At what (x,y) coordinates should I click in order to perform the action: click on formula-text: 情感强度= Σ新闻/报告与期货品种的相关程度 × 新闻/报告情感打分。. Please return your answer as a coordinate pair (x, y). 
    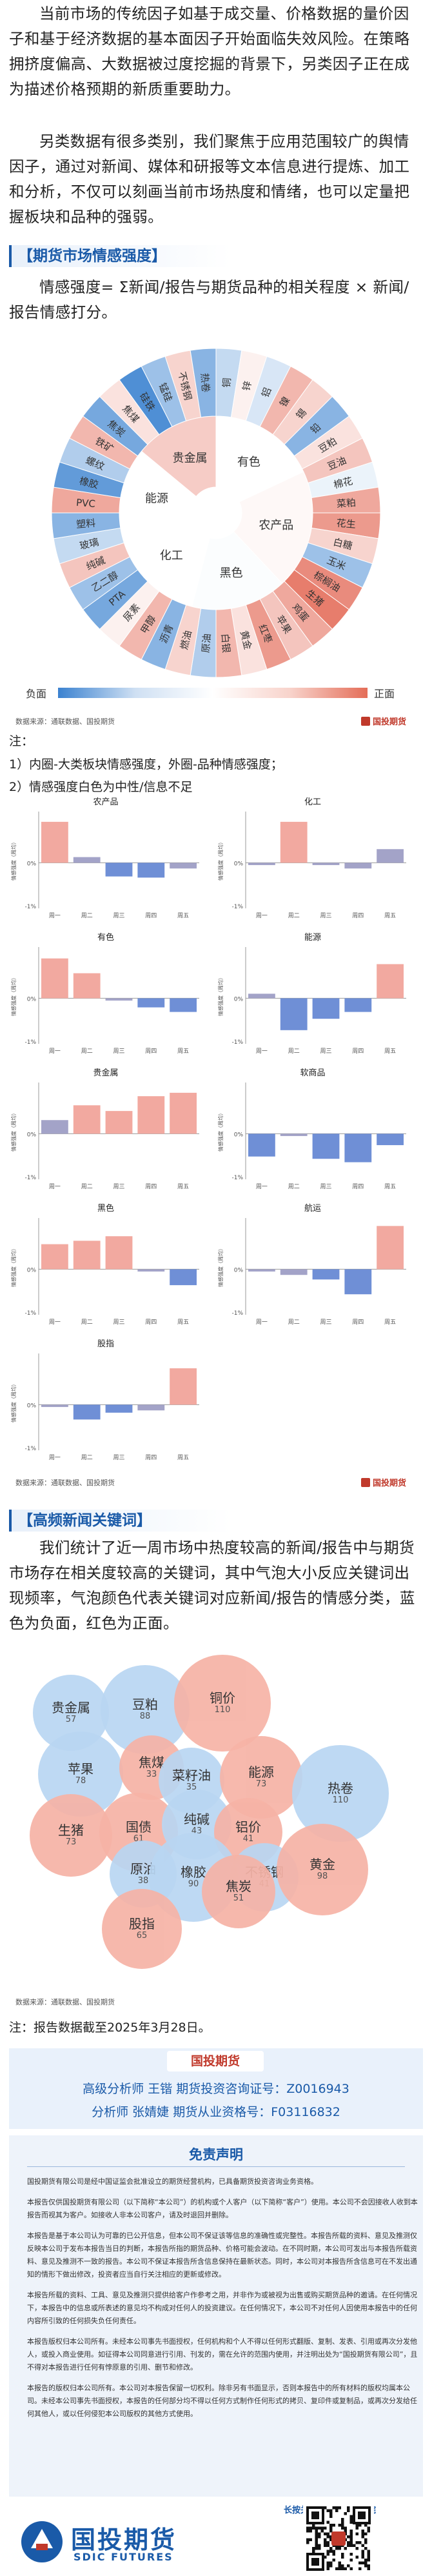
    Looking at the image, I should click on (209, 299).